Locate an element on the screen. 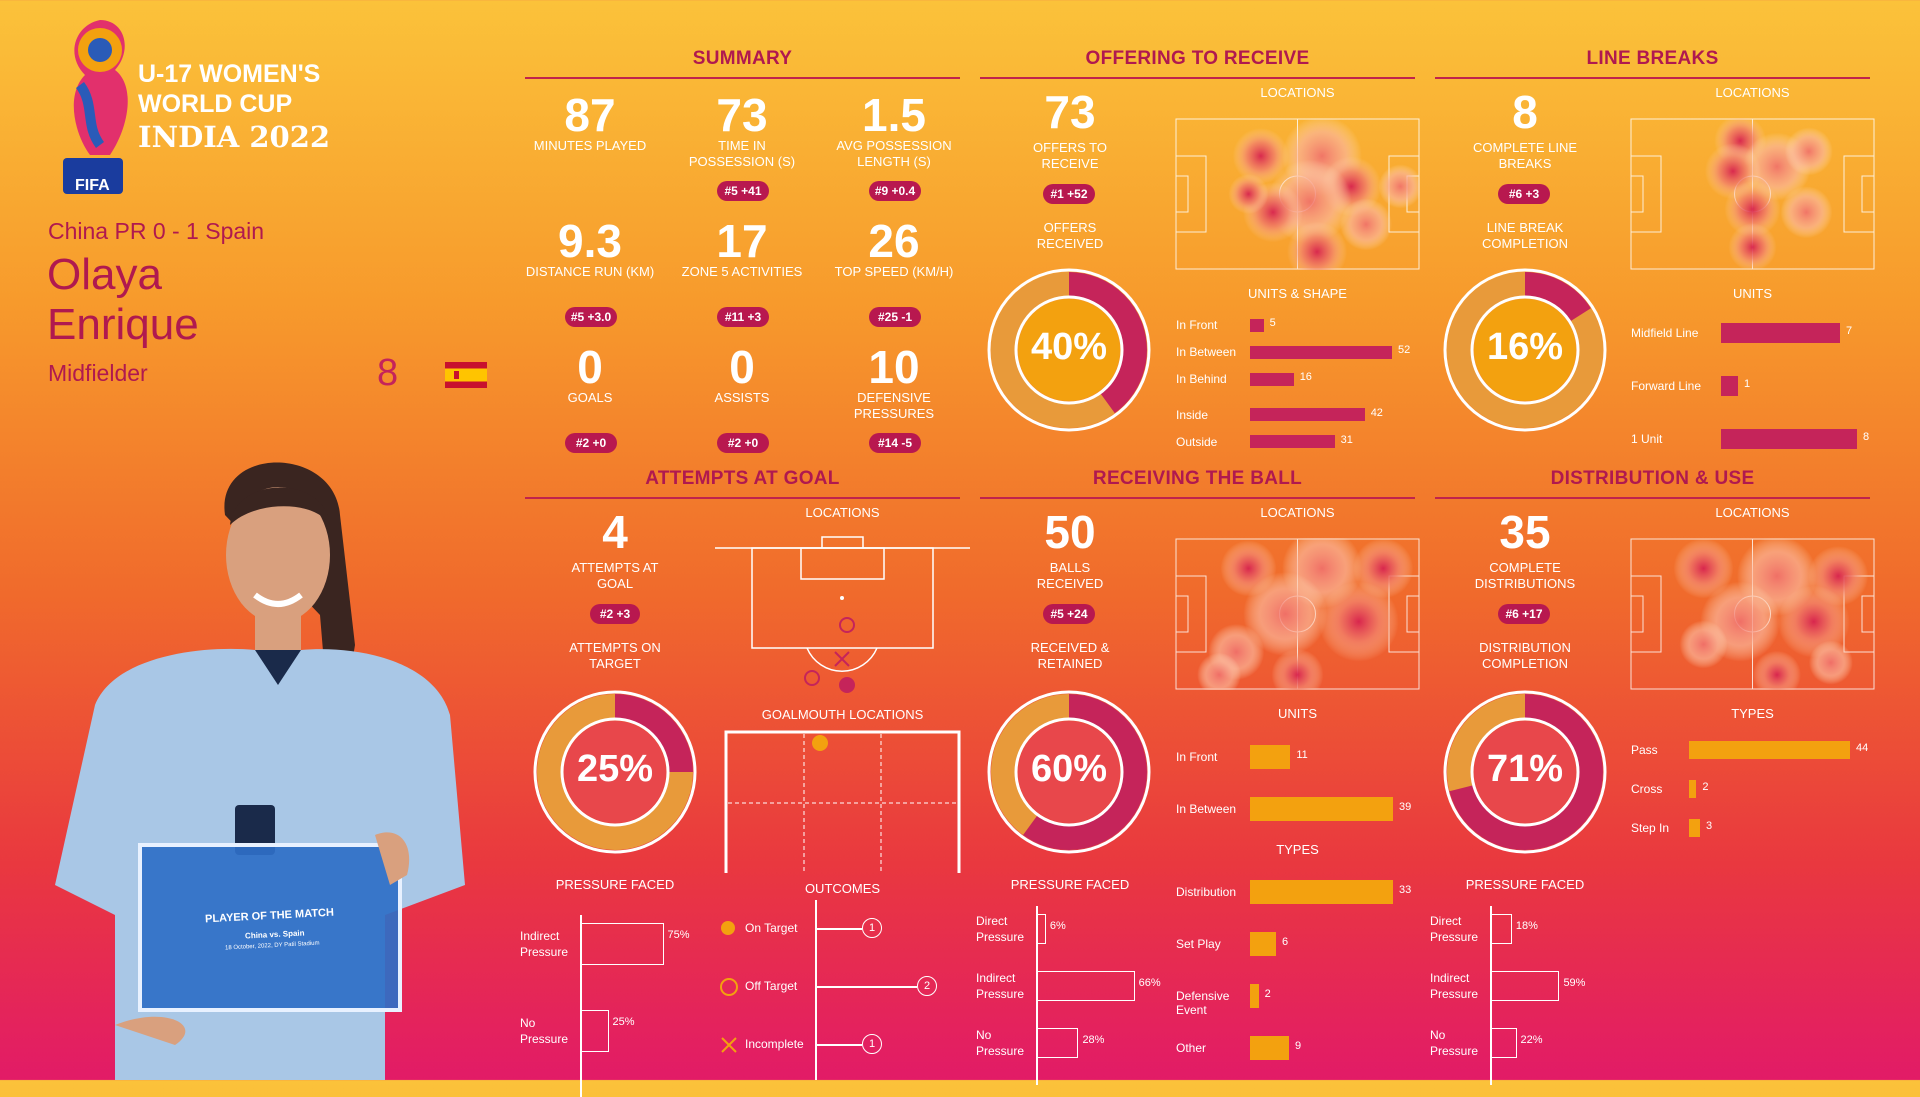 The image size is (1920, 1097). linebreaks-value: 8 is located at coordinates (1525, 112).